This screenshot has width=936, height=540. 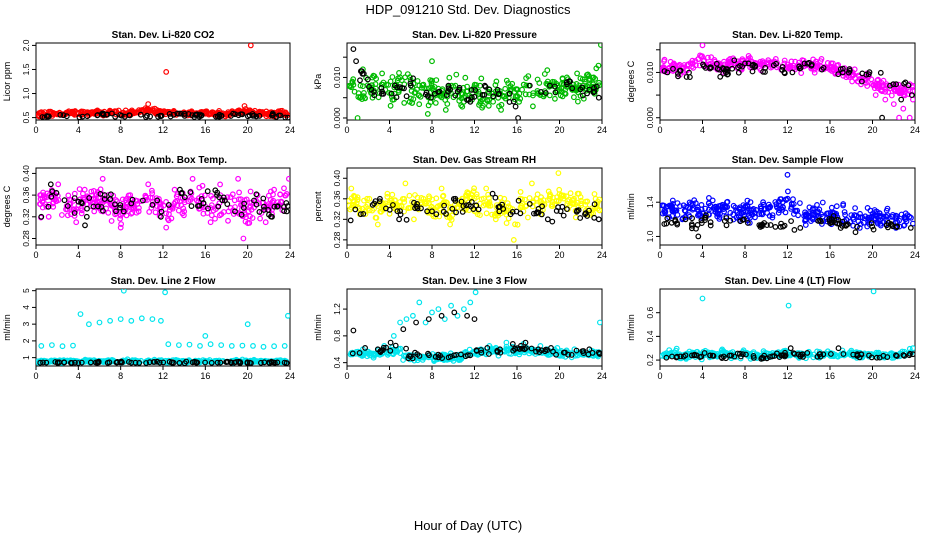 I want to click on y-tick-label: 4, so click(x=26, y=307).